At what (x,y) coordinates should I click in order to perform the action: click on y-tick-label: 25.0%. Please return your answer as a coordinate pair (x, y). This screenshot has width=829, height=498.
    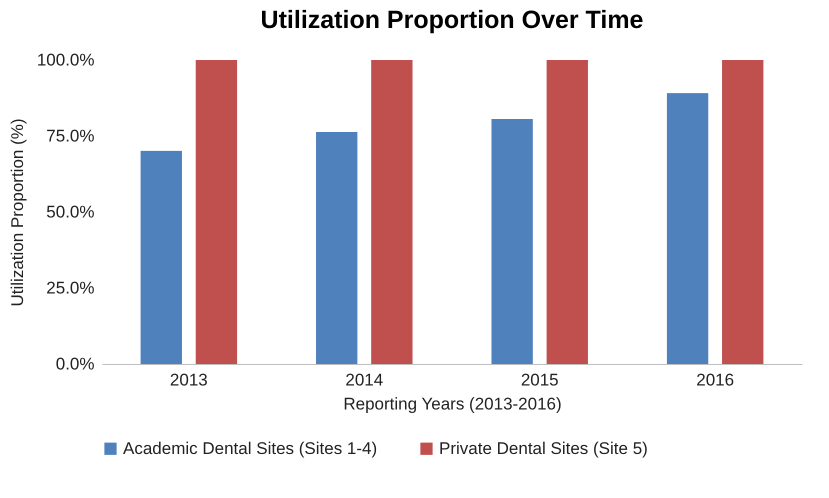
    Looking at the image, I should click on (70, 288).